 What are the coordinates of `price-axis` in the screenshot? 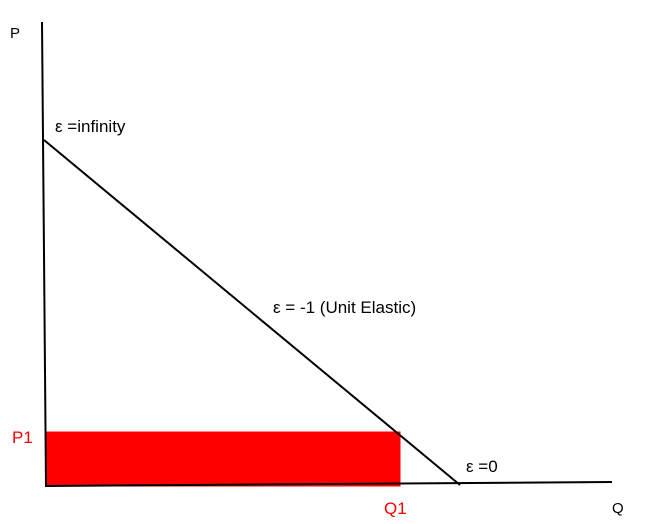 It's located at (44, 254).